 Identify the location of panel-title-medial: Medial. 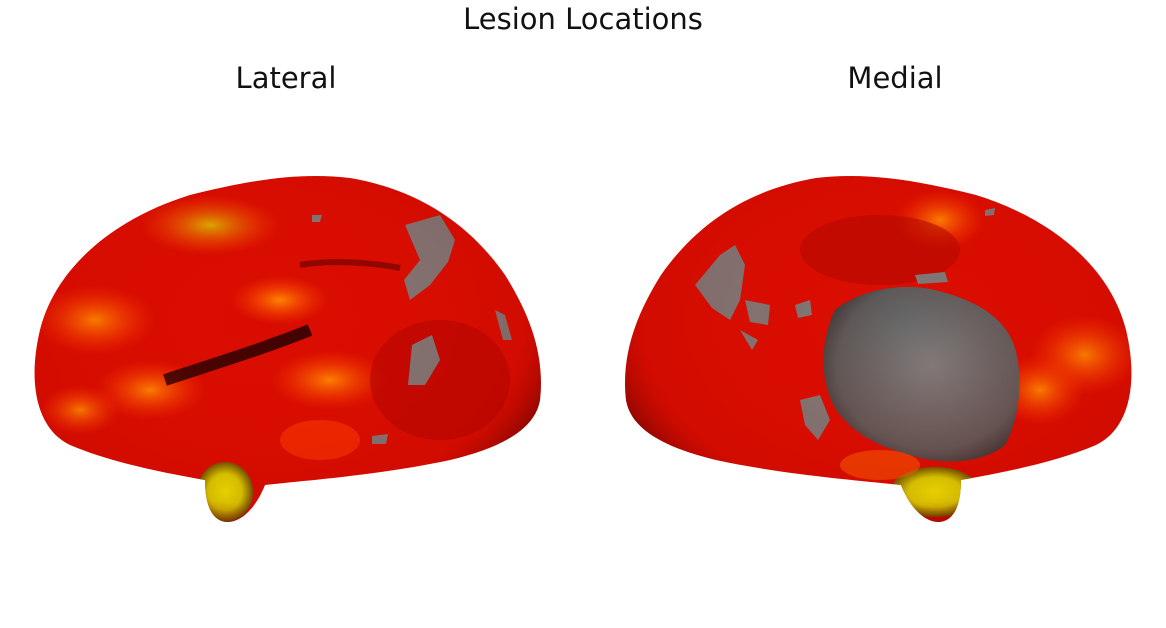
(895, 78).